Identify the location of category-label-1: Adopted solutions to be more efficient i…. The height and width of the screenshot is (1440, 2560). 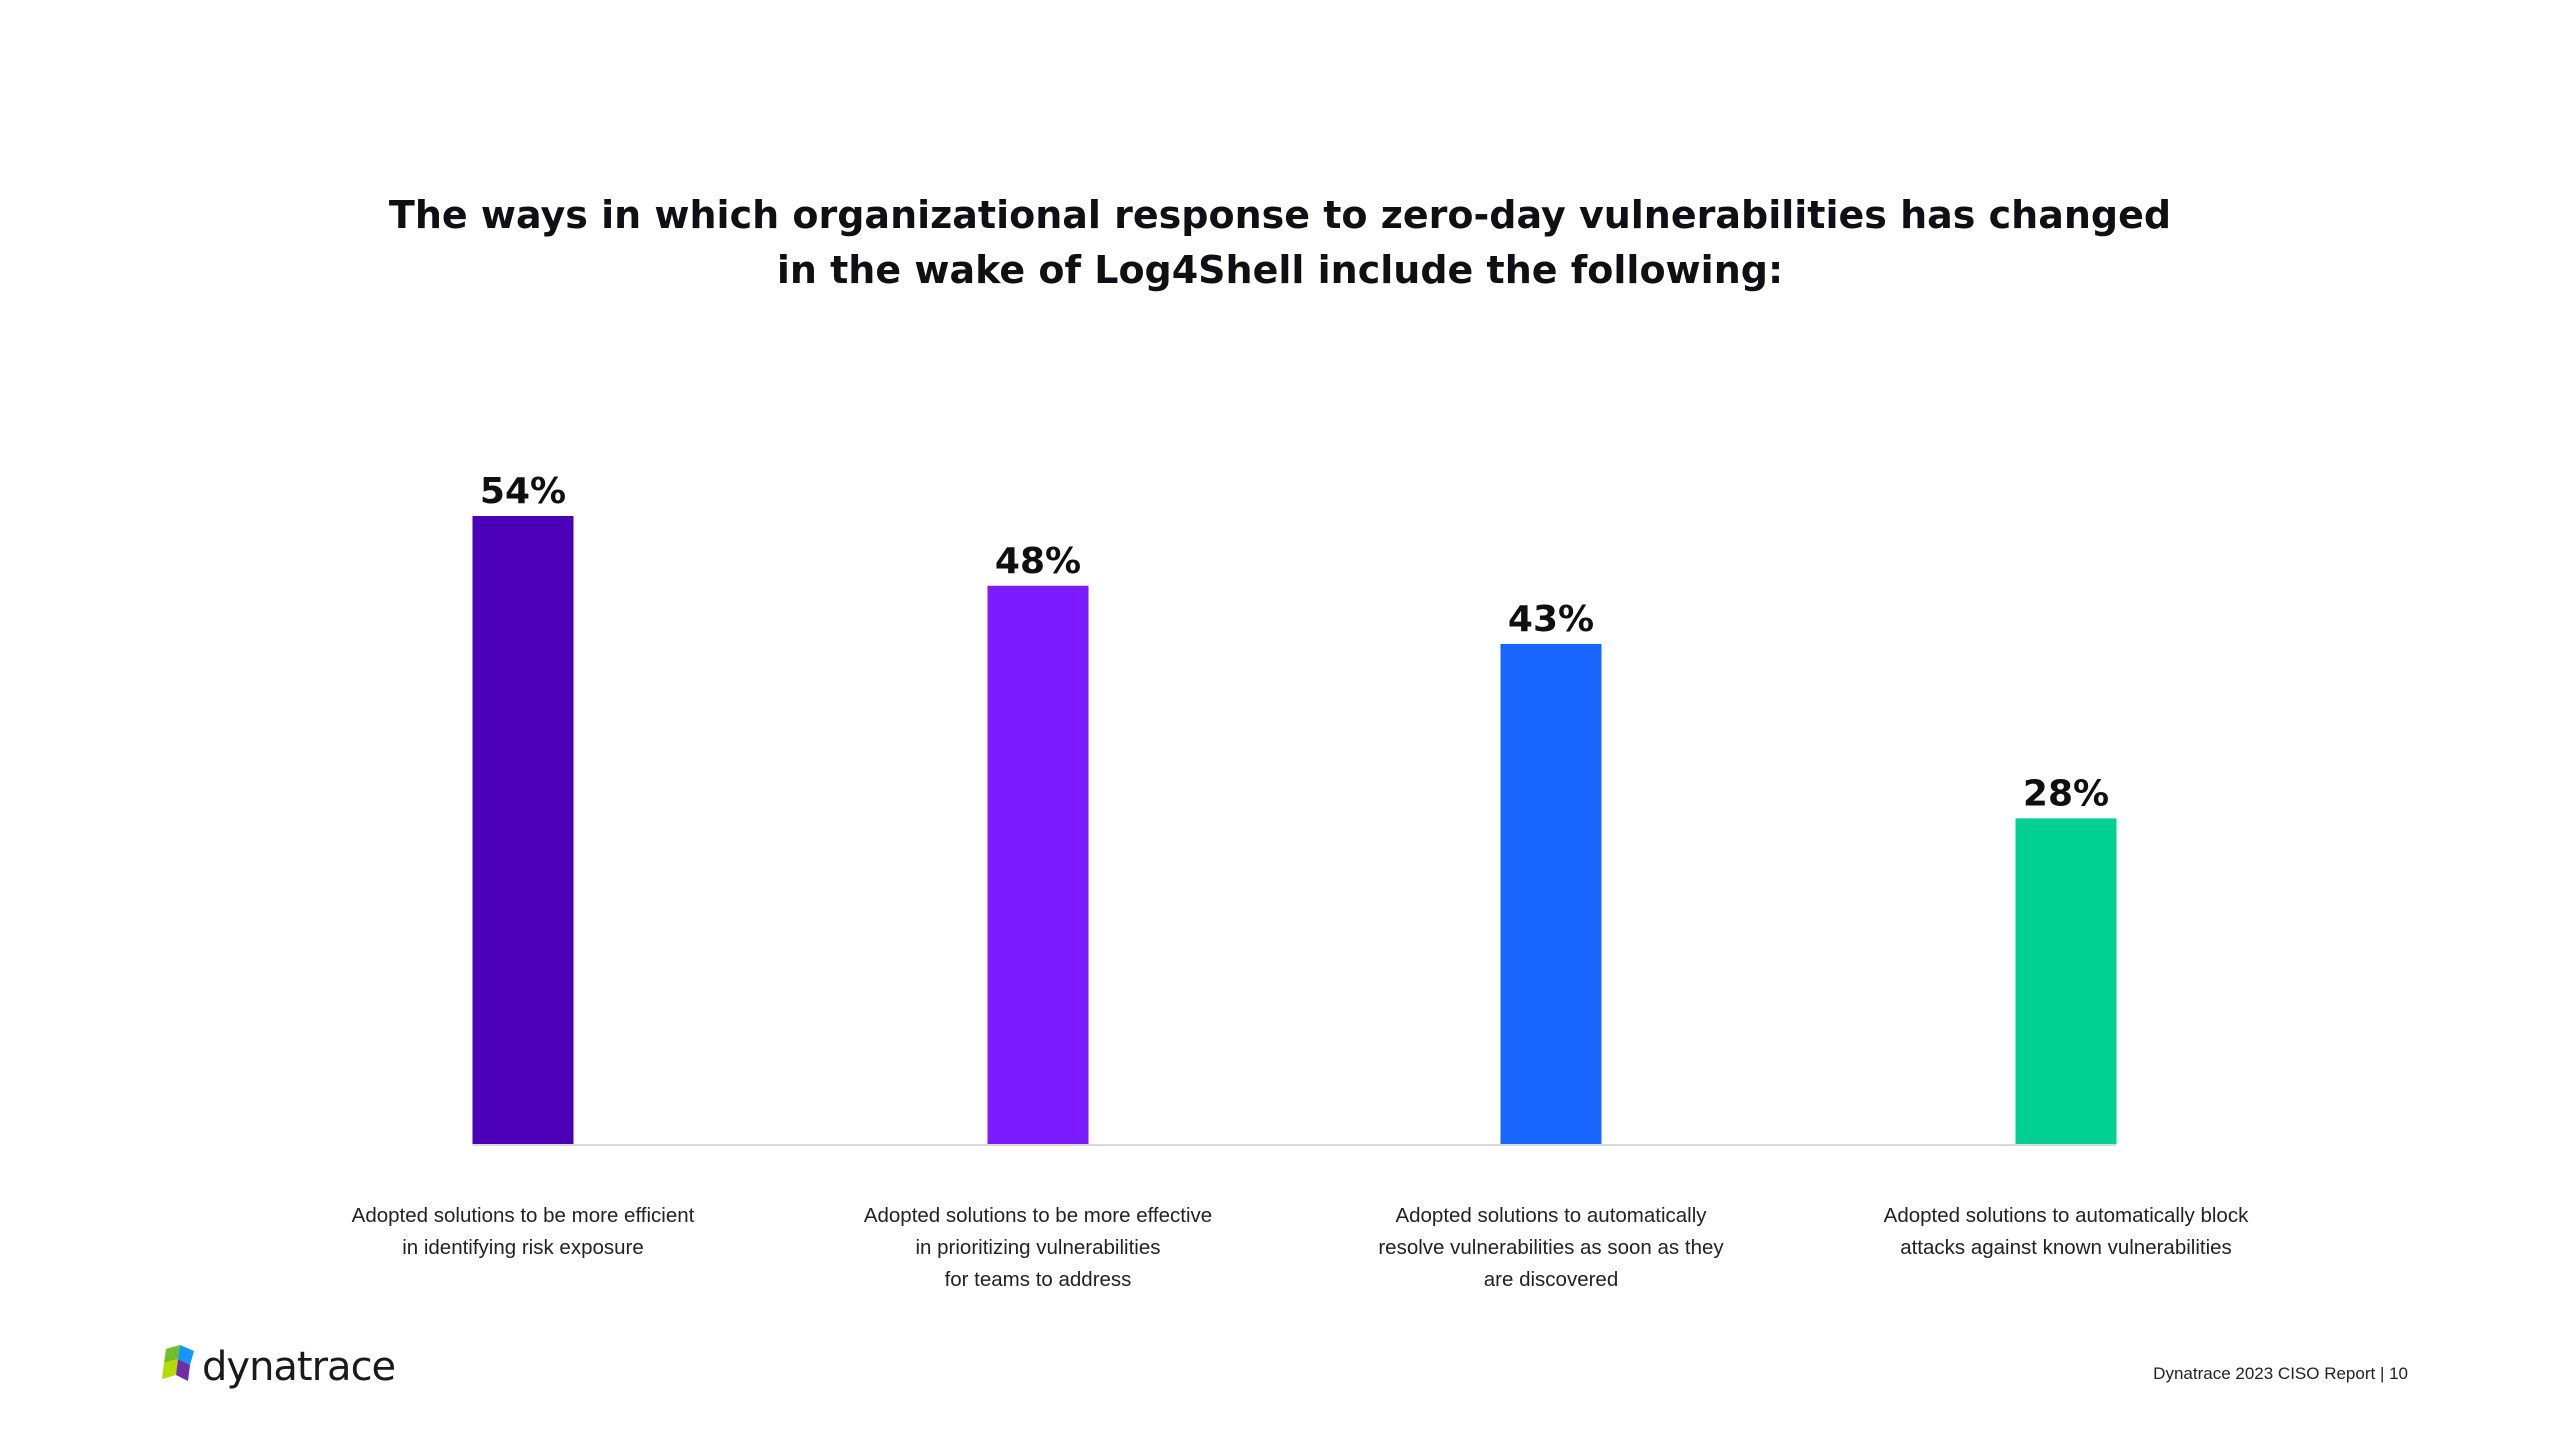
(523, 1231).